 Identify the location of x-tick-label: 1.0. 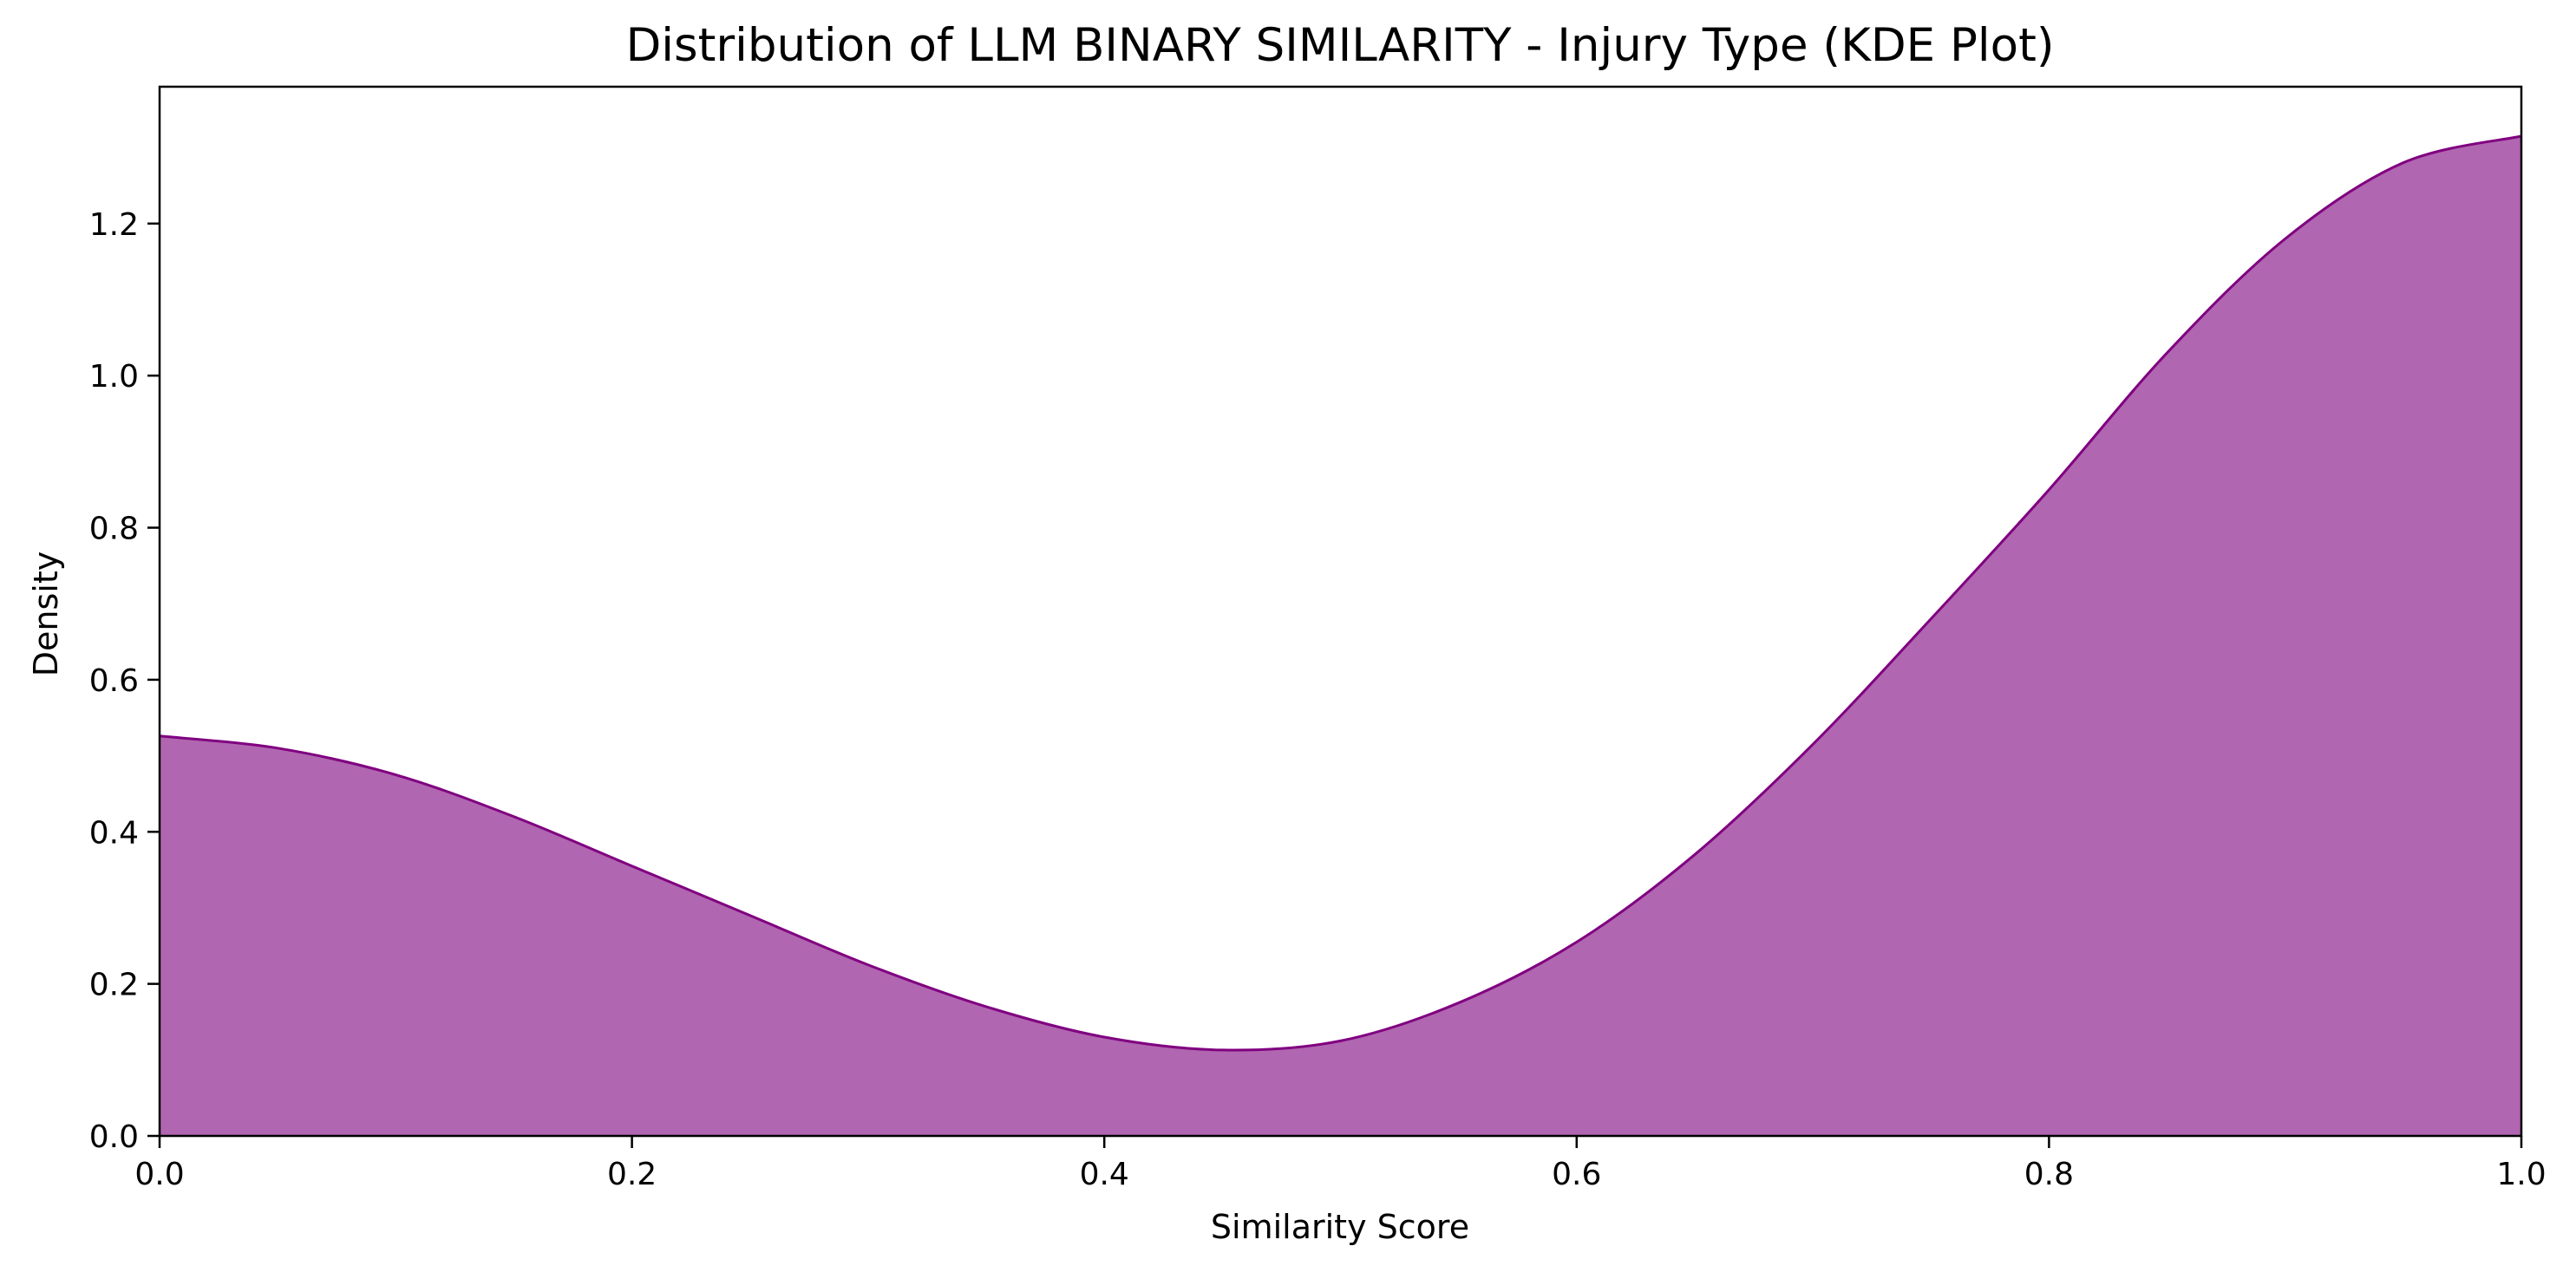
(2521, 1174).